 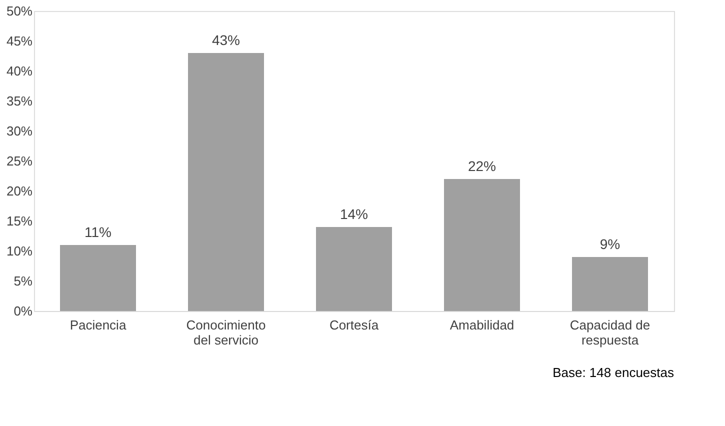 What do you see at coordinates (610, 333) in the screenshot?
I see `x-tick-label: Capacidad de respuesta` at bounding box center [610, 333].